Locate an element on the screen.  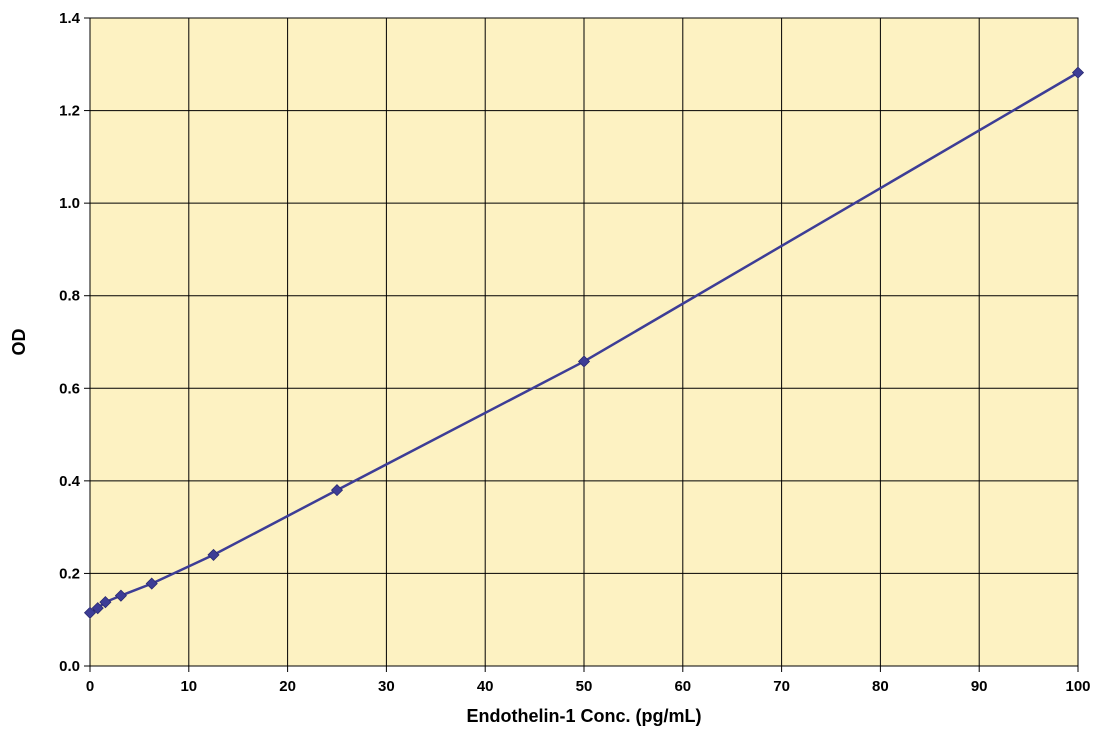
y-axis-ticks: 0.0 0.2 0.4 0.6 0.8 1.0 1.2 1.4 is located at coordinates (74, 342).